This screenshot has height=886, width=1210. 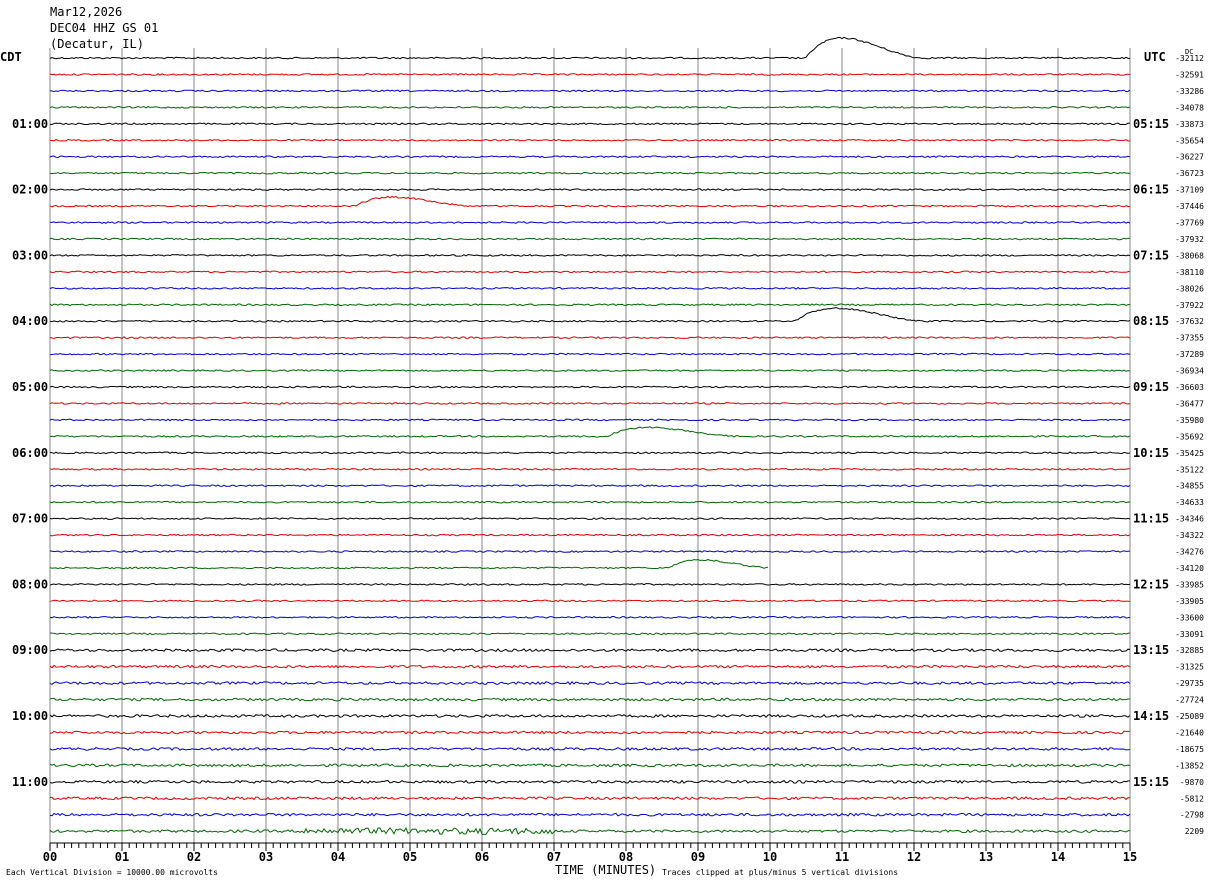 What do you see at coordinates (1189, 469) in the screenshot?
I see `dc-offset-label: -35122` at bounding box center [1189, 469].